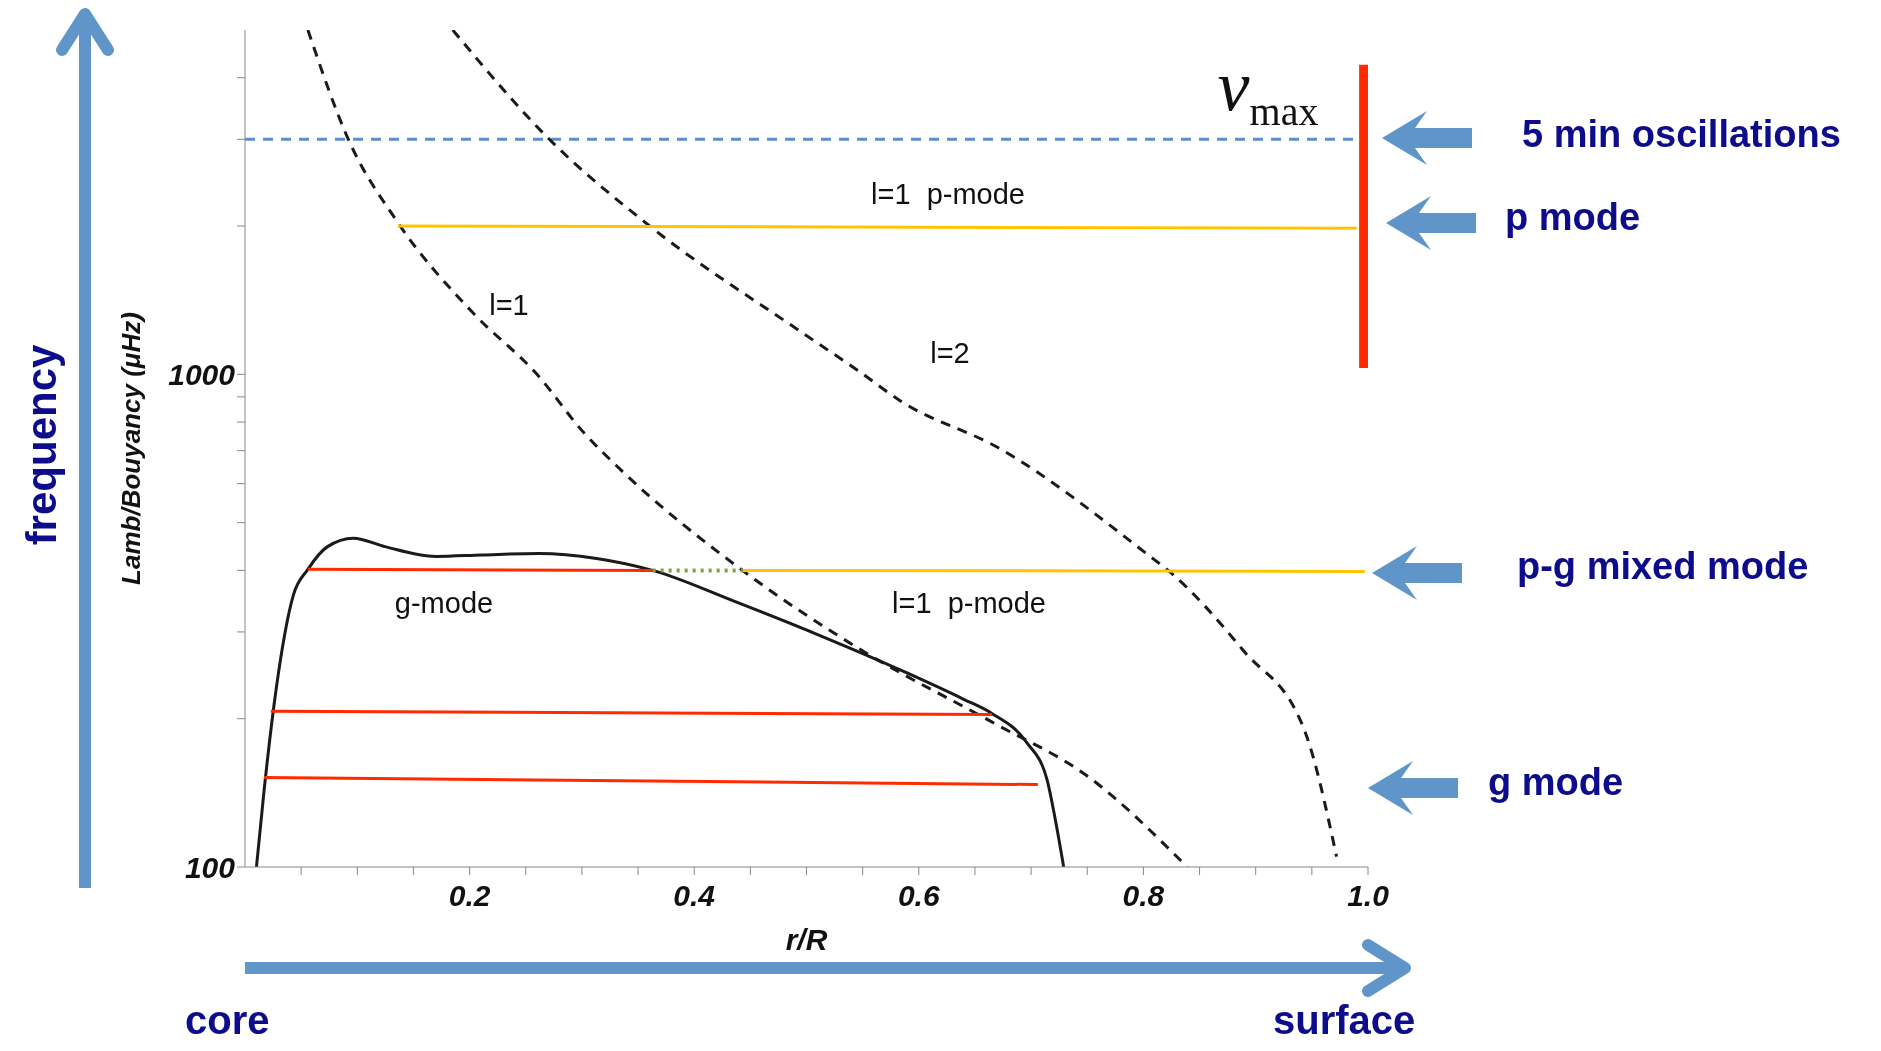  What do you see at coordinates (806, 940) in the screenshot?
I see `x-axis-title: r/R` at bounding box center [806, 940].